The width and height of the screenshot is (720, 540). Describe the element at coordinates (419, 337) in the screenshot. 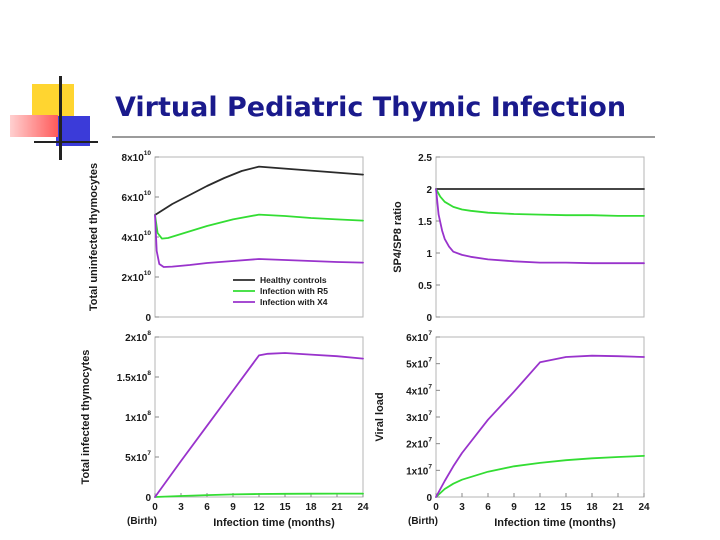

I see `y-tick-label: 6x10⁷` at that location.